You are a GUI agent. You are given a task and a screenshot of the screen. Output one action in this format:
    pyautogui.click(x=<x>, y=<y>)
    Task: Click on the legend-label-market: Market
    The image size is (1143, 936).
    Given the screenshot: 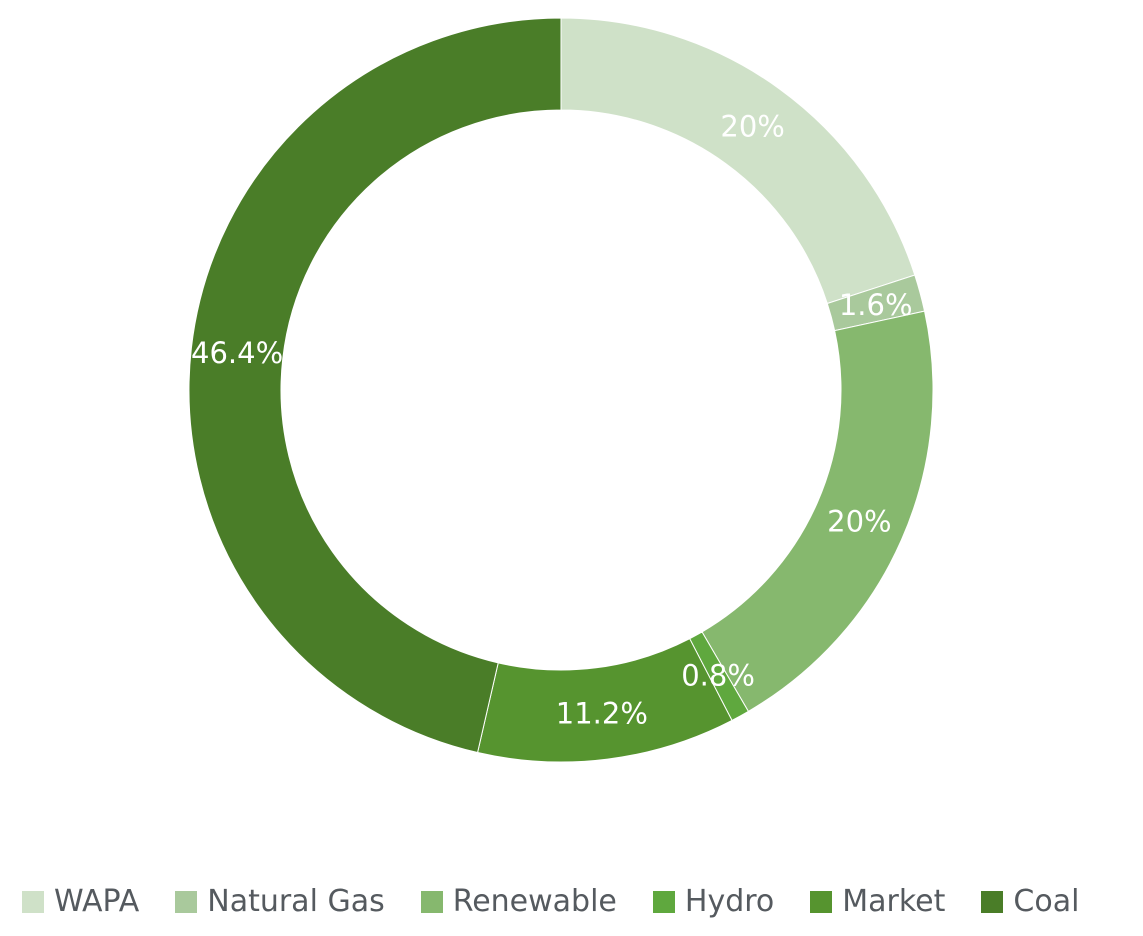 What is the action you would take?
    pyautogui.click(x=894, y=901)
    